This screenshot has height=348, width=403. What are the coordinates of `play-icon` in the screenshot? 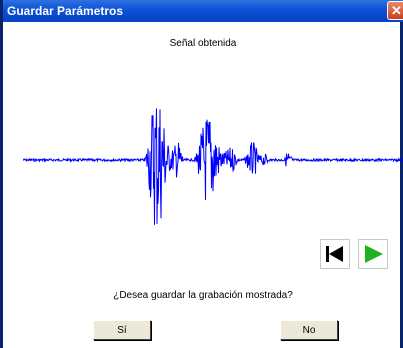 It's located at (374, 254).